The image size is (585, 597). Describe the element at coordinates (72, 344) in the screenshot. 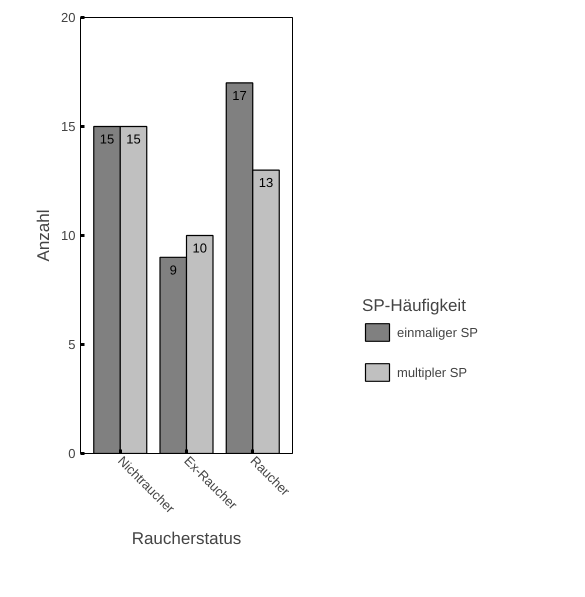

I see `y-tick-label: 5` at that location.